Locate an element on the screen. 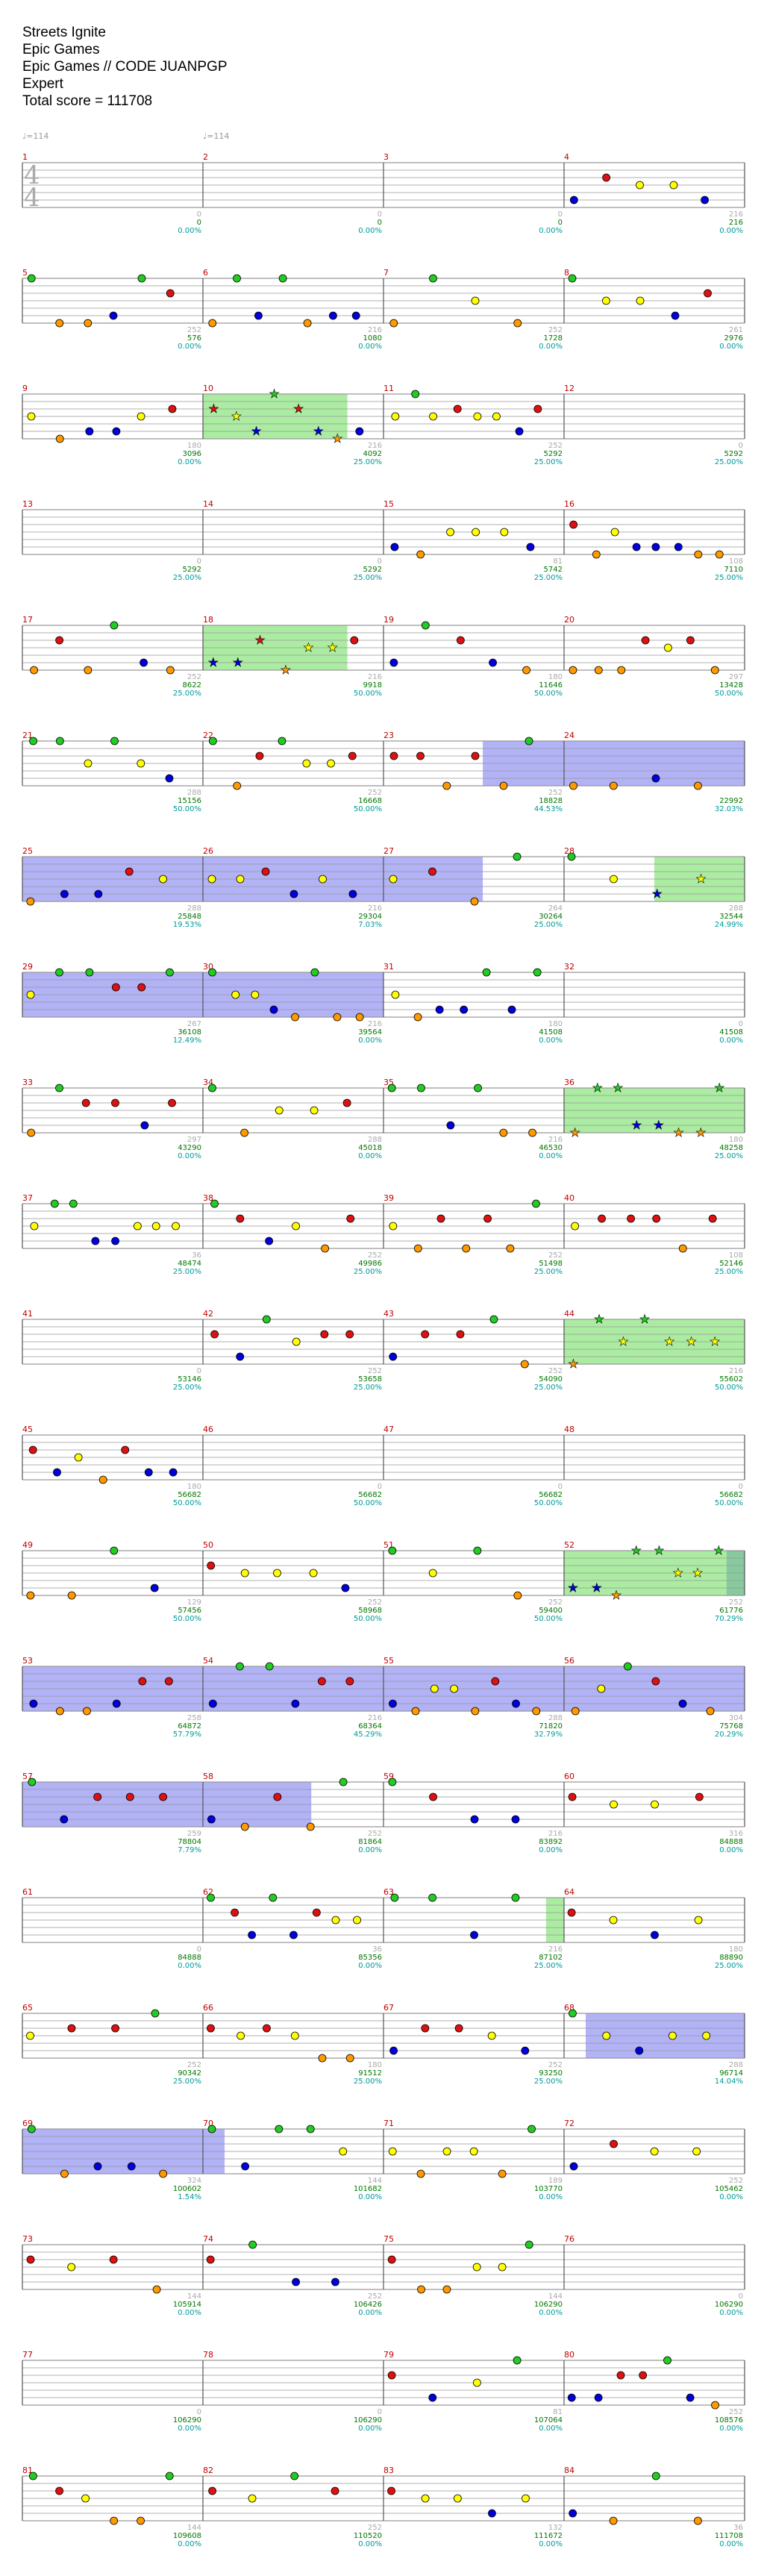 Image resolution: width=764 pixels, height=2576 pixels. measure-number: 53 is located at coordinates (28, 1661).